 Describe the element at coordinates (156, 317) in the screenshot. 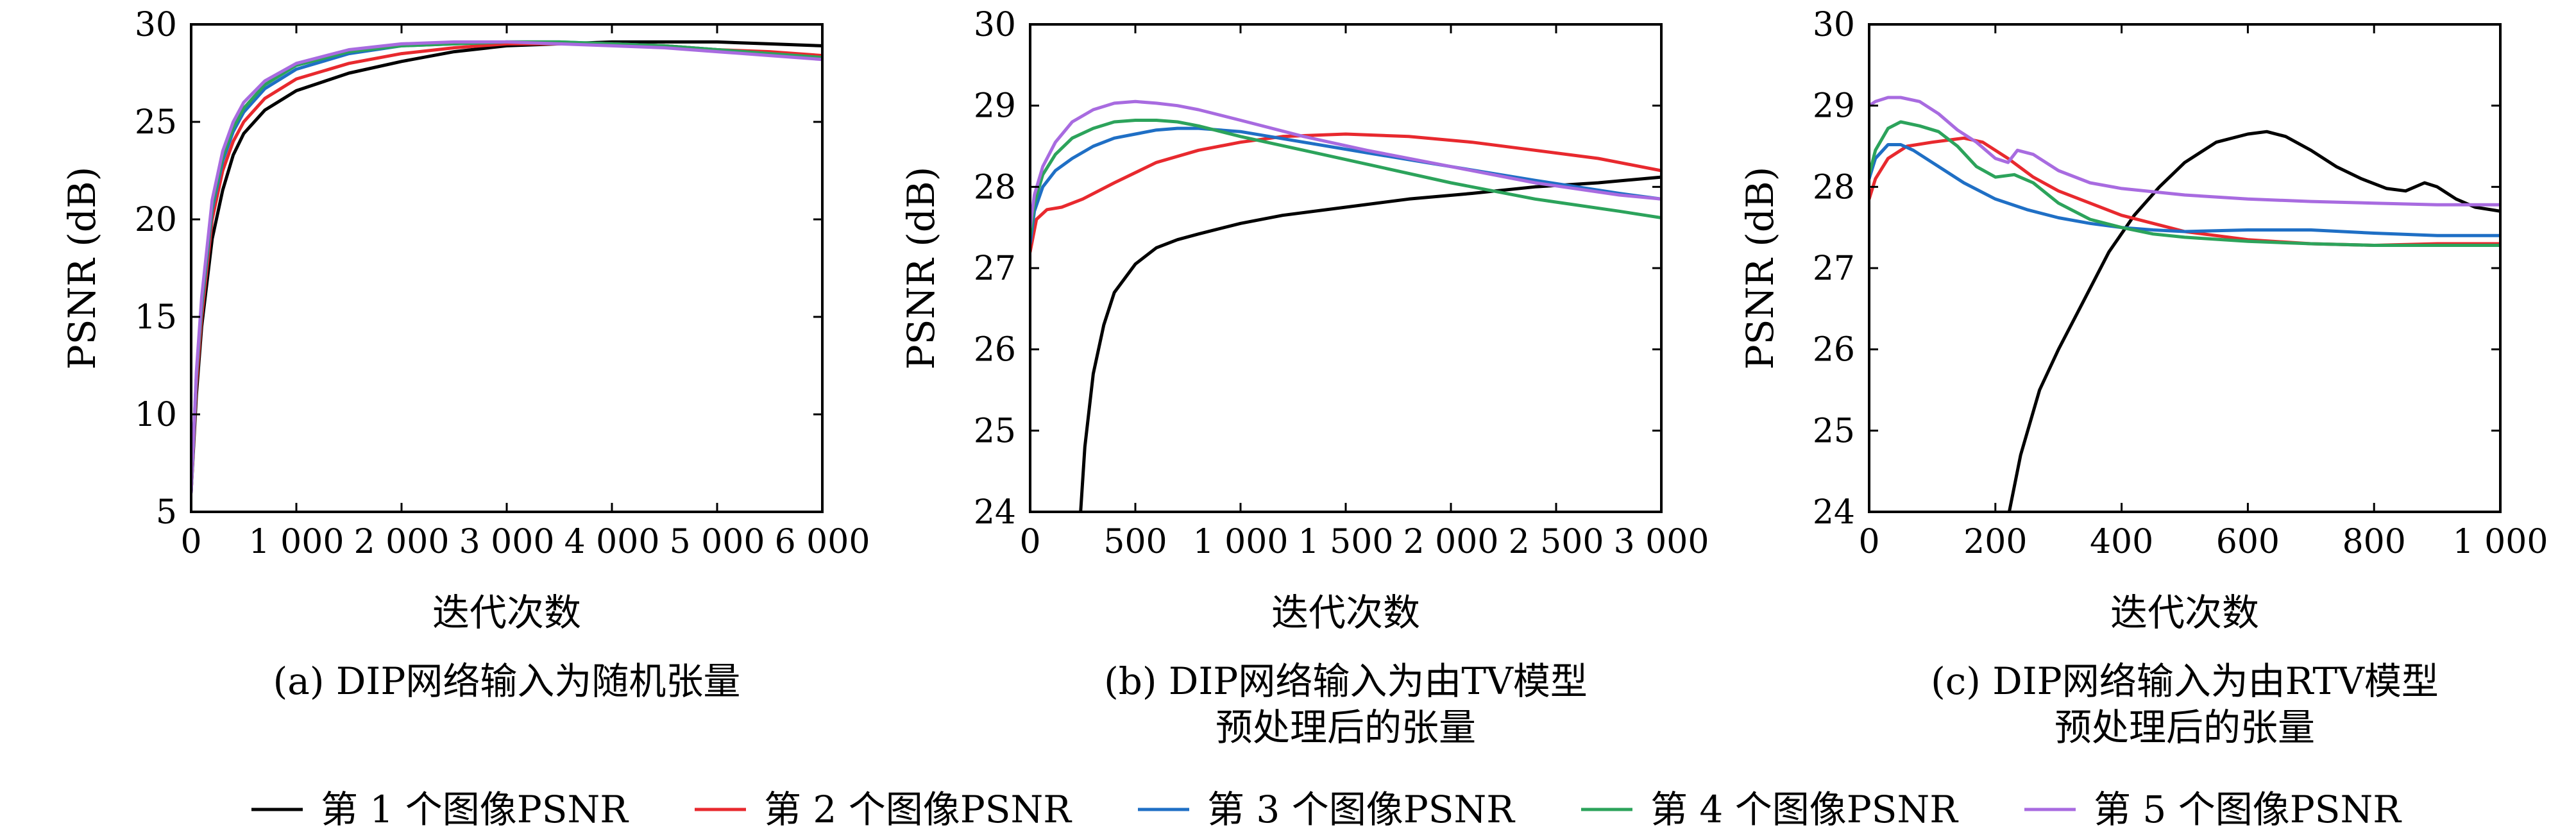

I see `y-tick-label: 15` at that location.